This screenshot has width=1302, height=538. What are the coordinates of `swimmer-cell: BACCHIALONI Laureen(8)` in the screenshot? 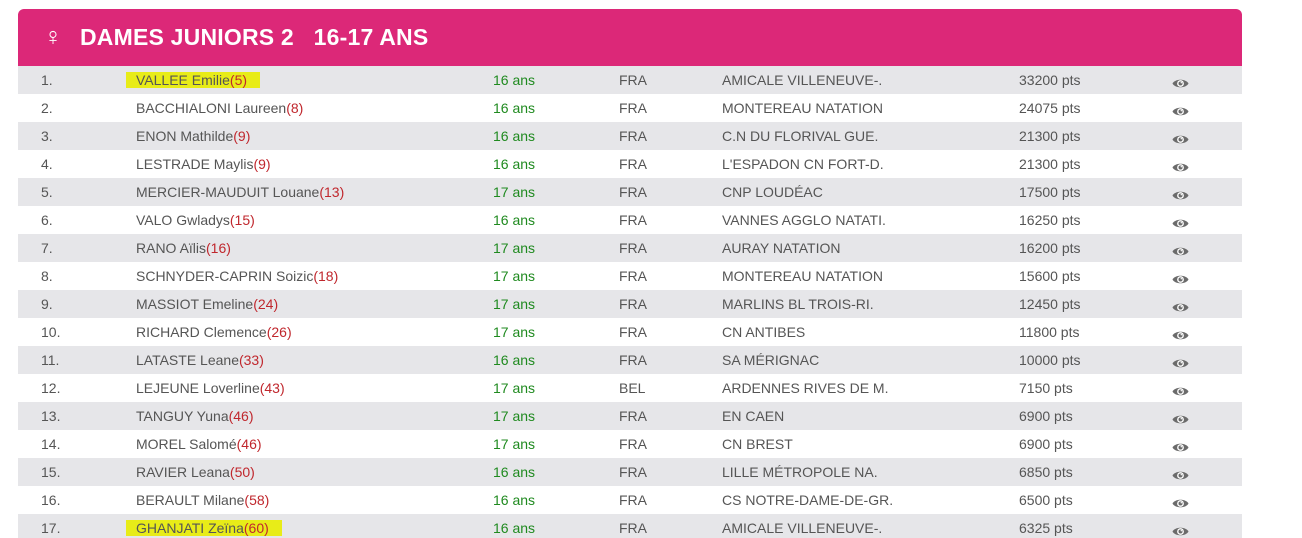 It's located at (219, 108).